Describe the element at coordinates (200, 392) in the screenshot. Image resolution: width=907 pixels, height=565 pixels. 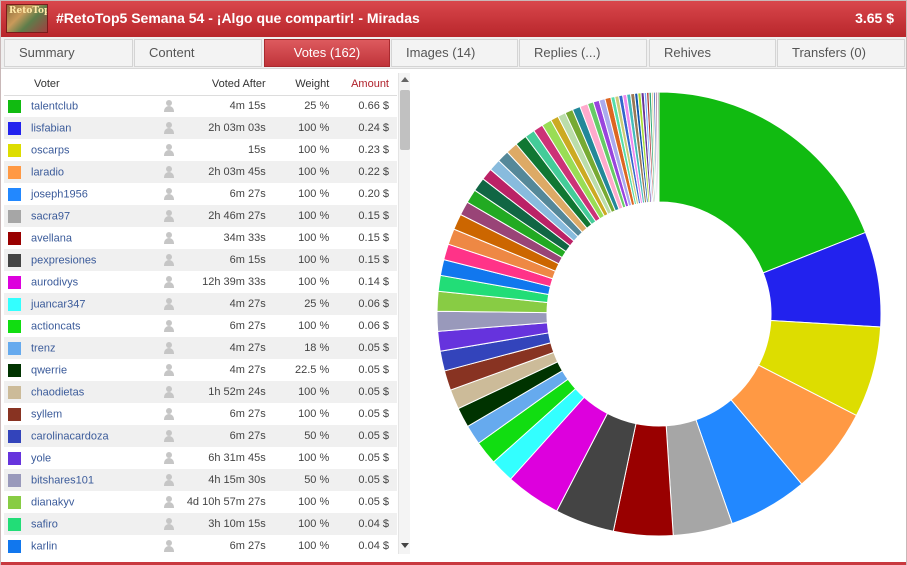
I see `table-row: chaodietas 1h 52m 24s 100 % 0.05 $` at that location.